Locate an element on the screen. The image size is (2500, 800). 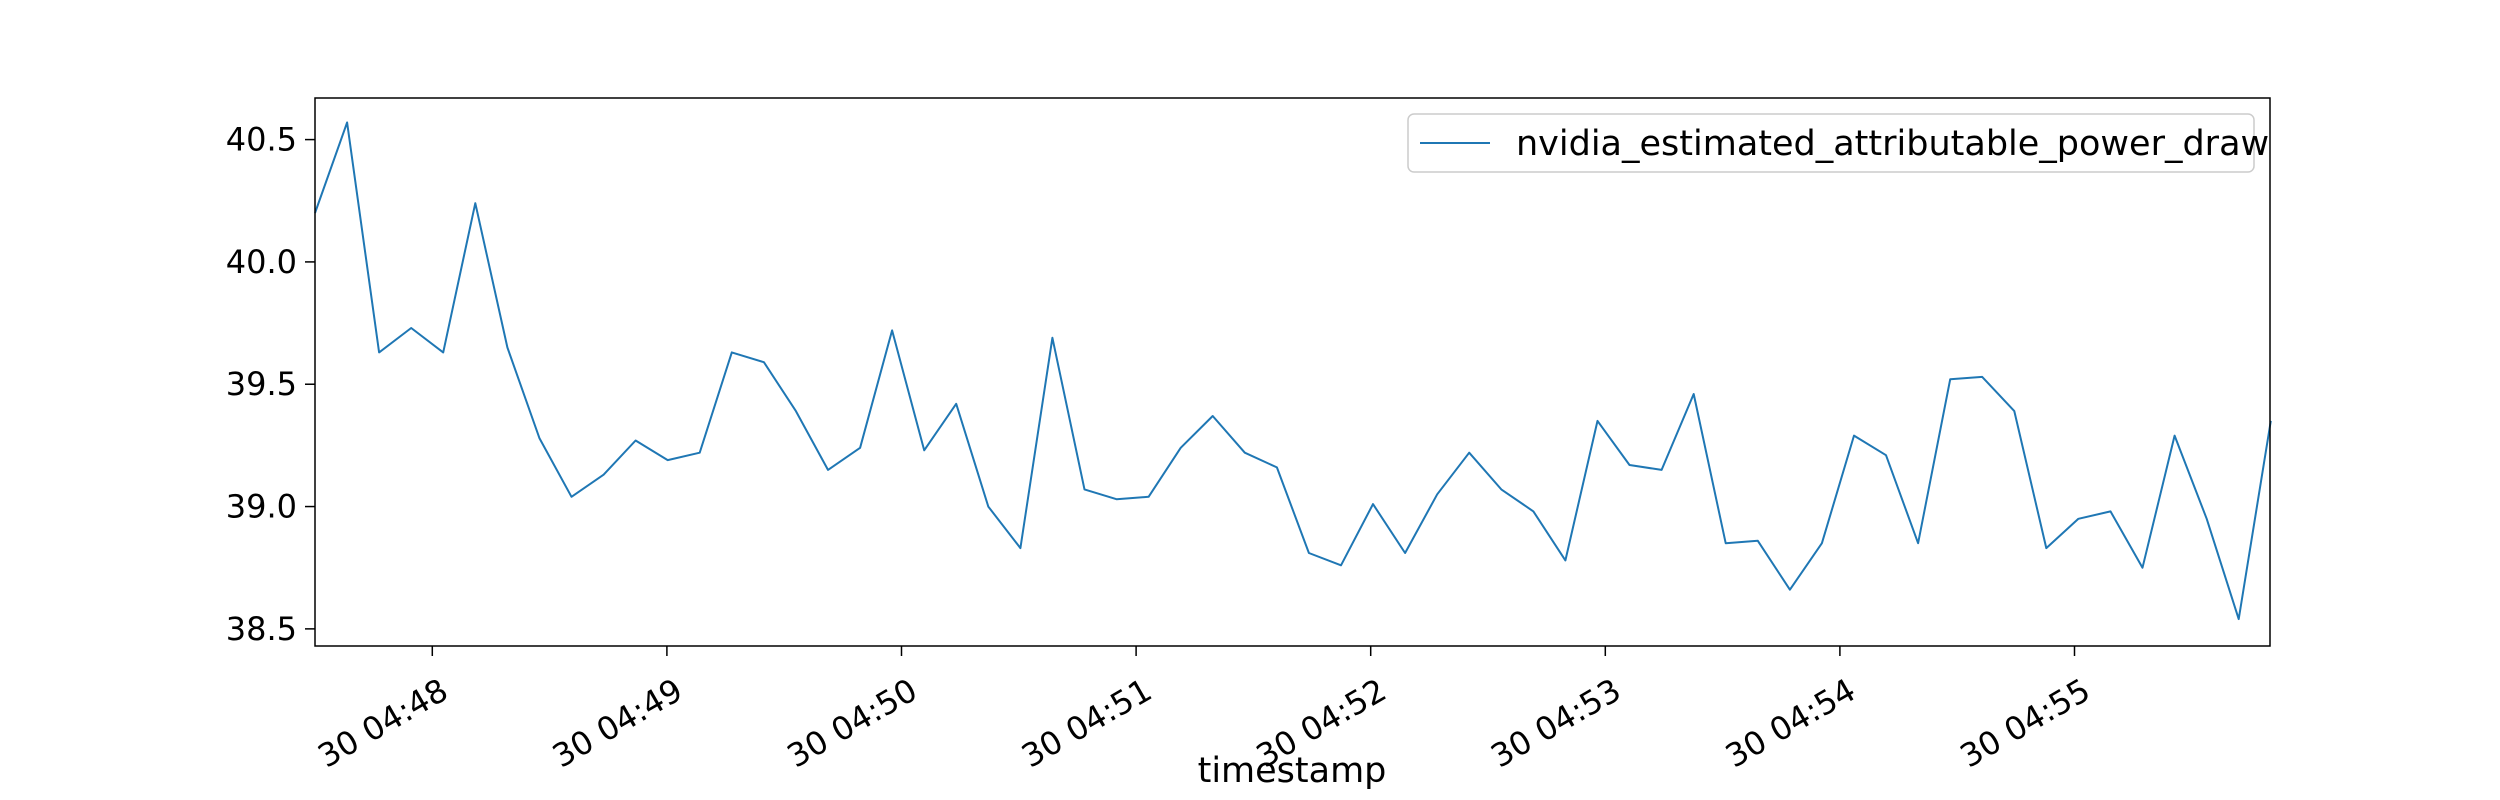
legend-entry-label: nvidia_estimated_attributable_power_draw is located at coordinates (1892, 144).